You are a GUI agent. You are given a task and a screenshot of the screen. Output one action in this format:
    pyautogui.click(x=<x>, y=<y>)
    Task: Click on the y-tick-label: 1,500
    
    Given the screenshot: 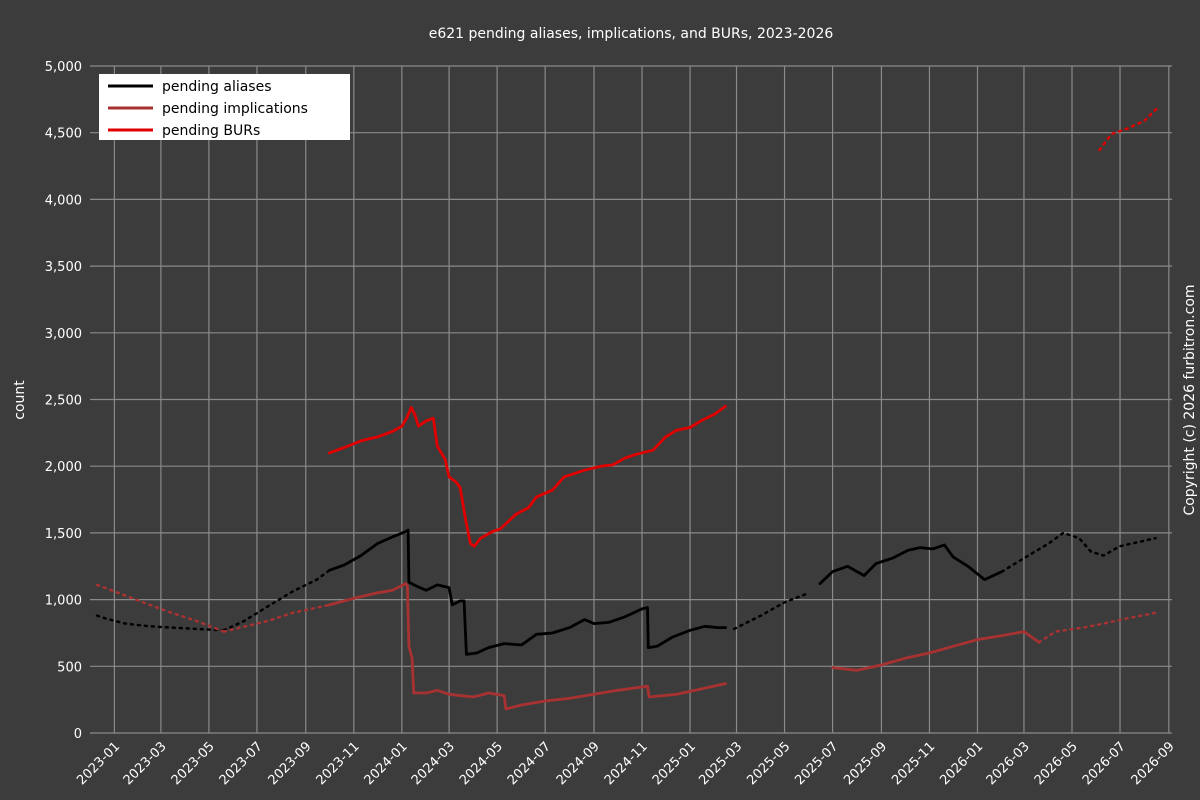 What is the action you would take?
    pyautogui.click(x=63, y=534)
    